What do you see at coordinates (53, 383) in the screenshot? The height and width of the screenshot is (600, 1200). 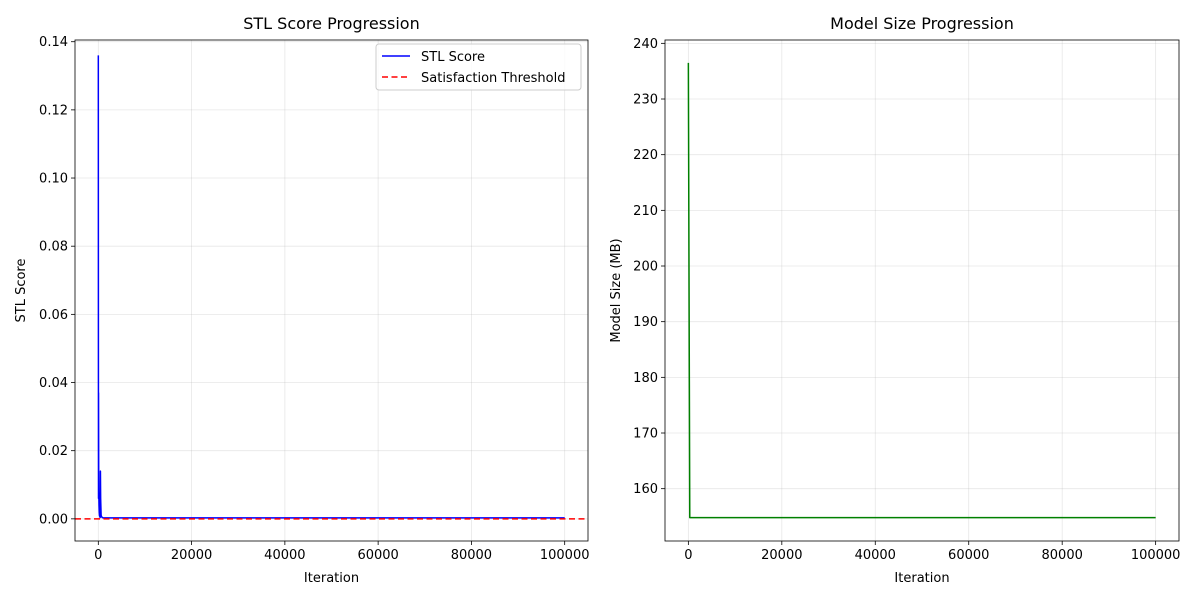 I see `stl-y-tick-label: 0.04` at bounding box center [53, 383].